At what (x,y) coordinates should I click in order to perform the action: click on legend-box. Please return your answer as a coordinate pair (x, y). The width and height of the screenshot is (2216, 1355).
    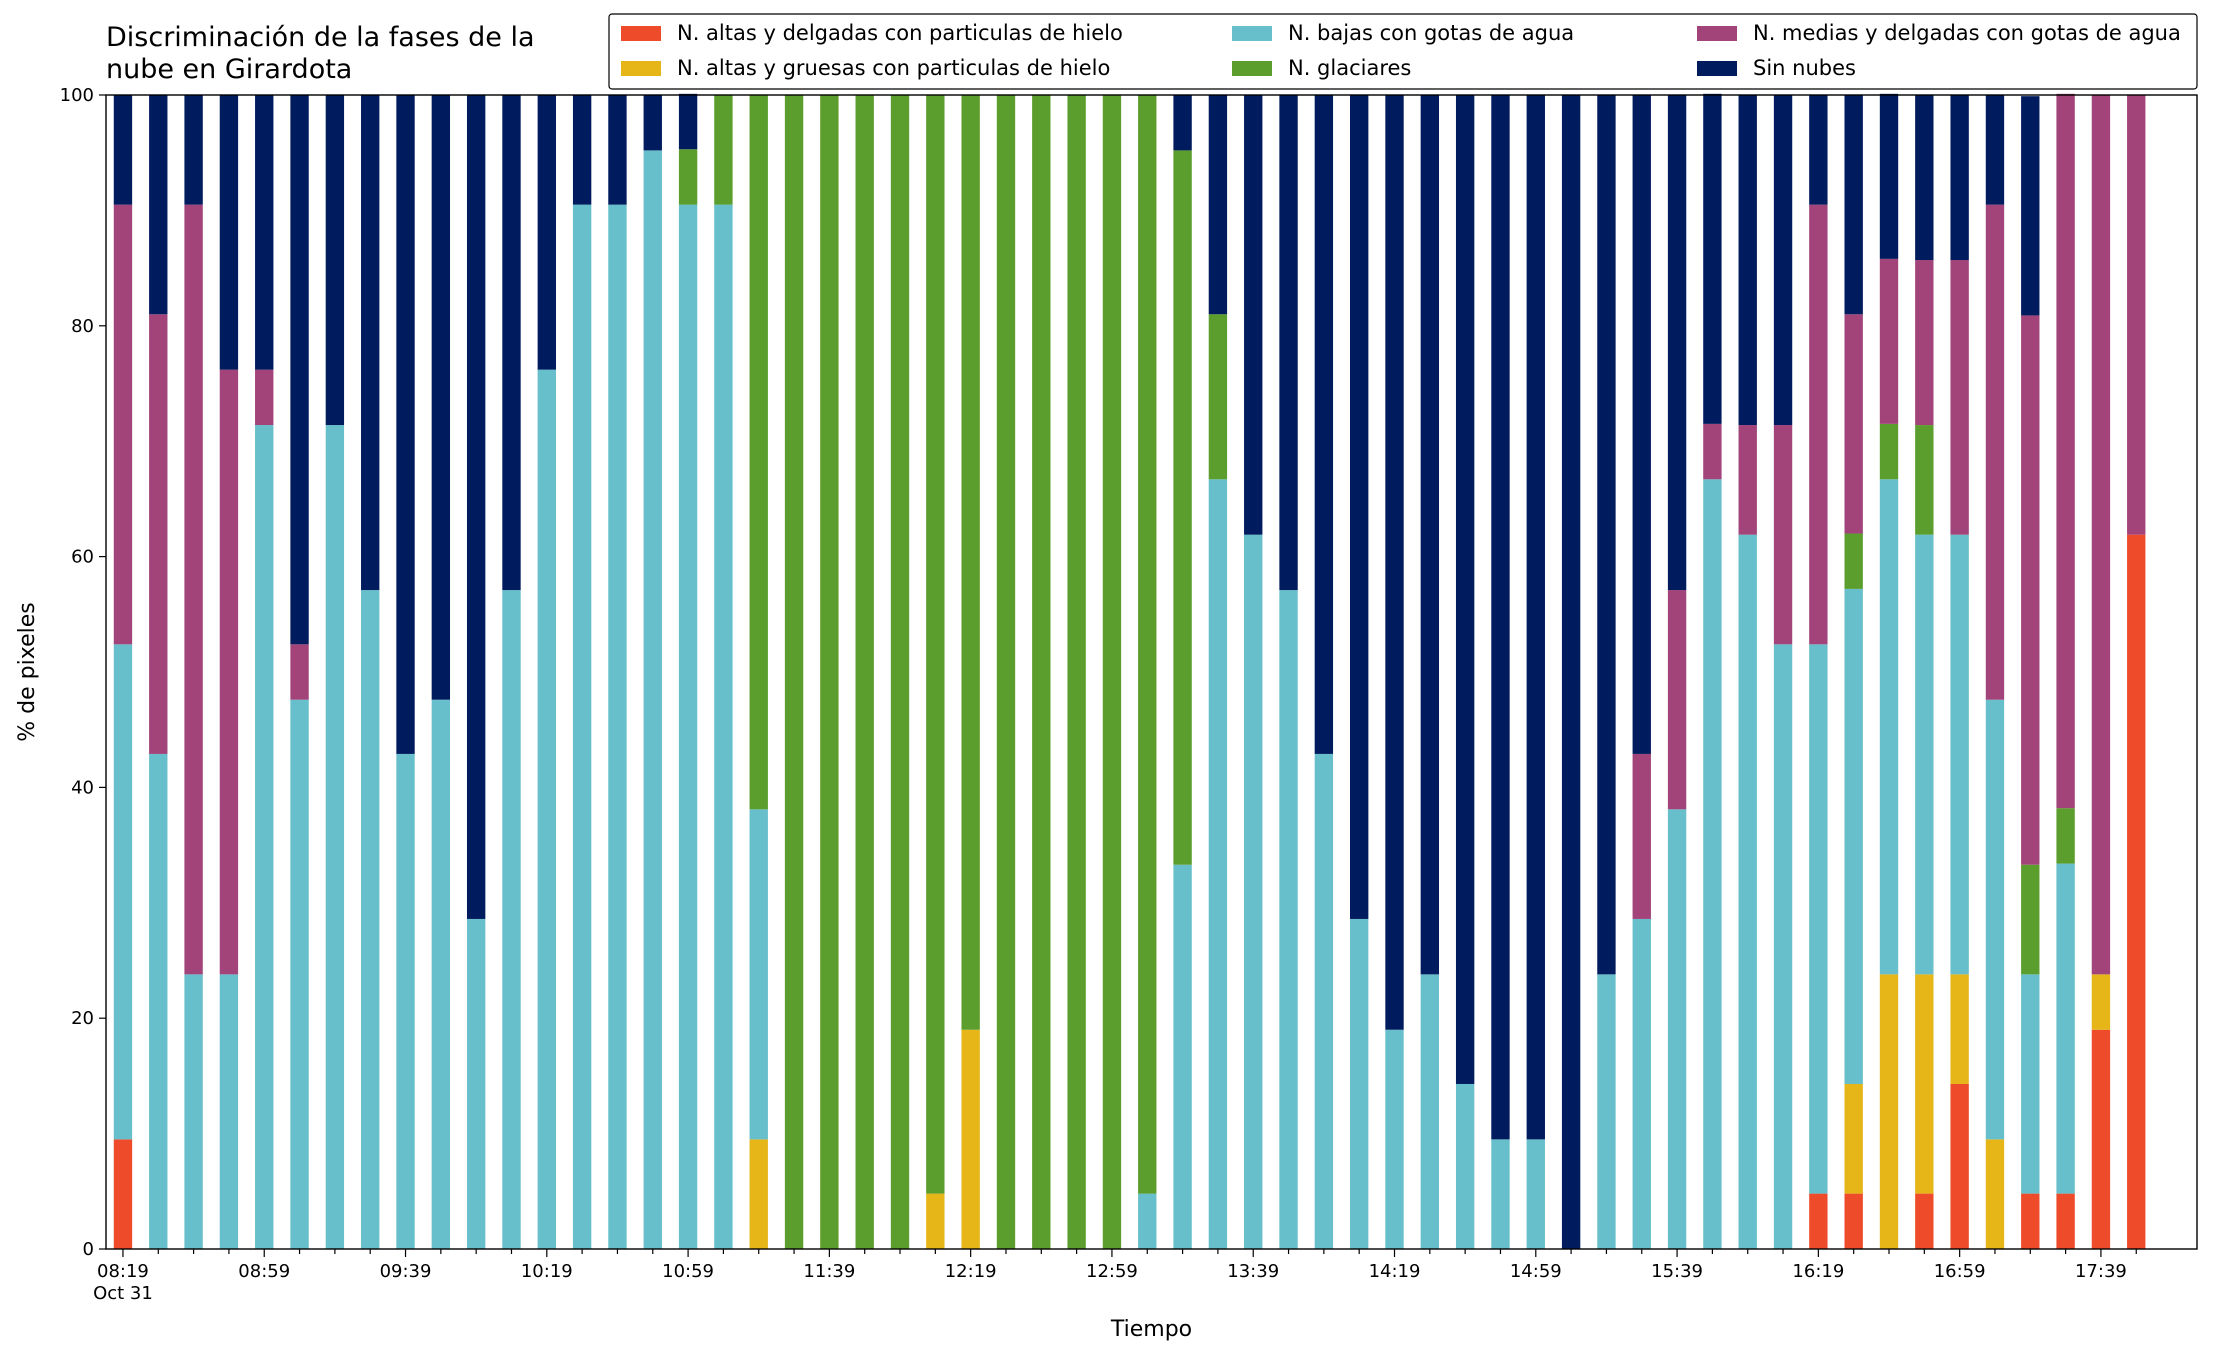
    Looking at the image, I should click on (1403, 51).